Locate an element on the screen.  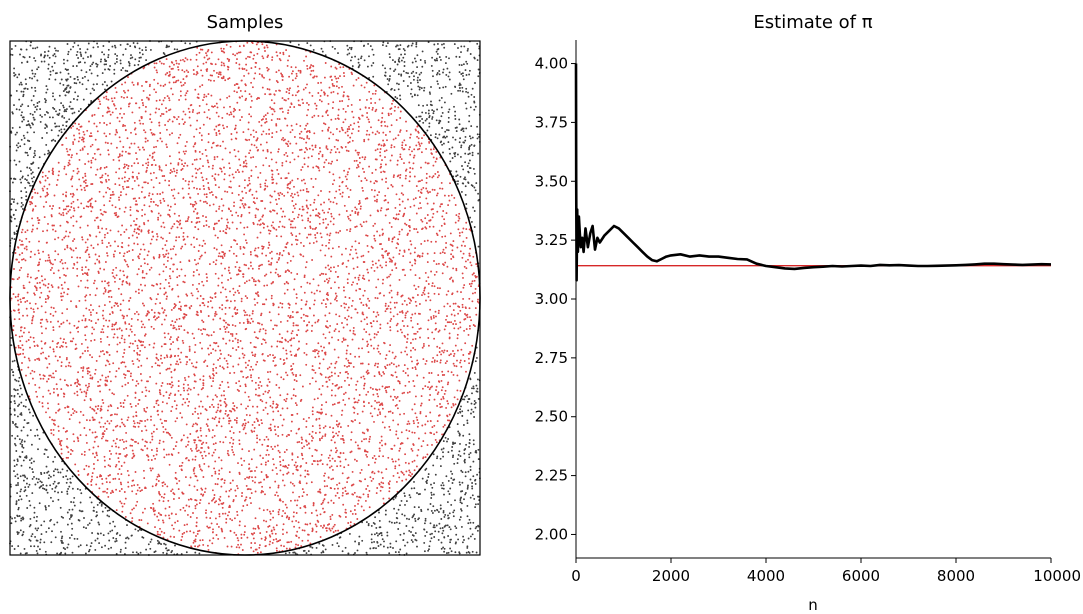
y-tick-label: 2.50 is located at coordinates (551, 417).